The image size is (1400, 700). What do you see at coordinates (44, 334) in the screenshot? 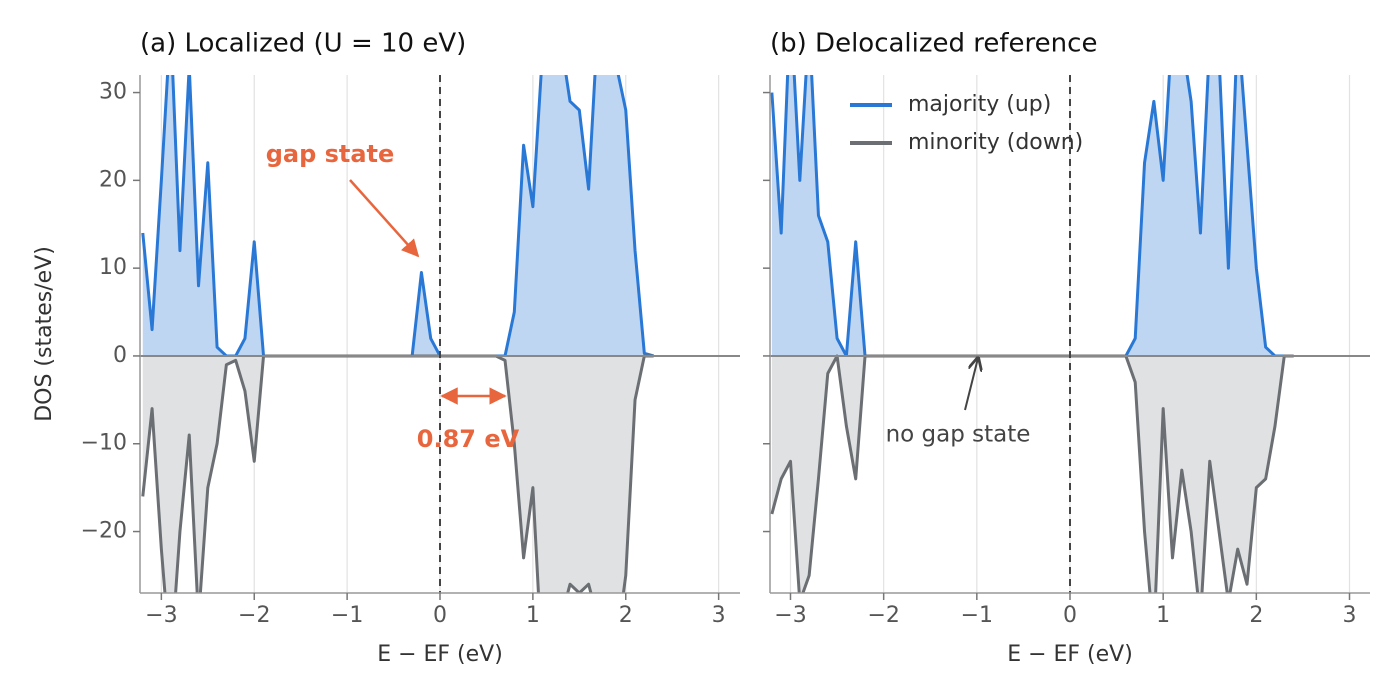
I see `y-axis-label: DOS (states/eV)` at bounding box center [44, 334].